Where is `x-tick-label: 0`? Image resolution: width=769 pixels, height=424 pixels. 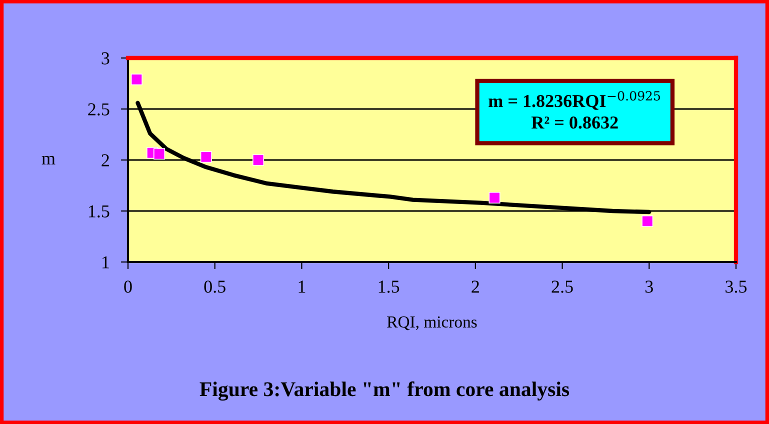 x-tick-label: 0 is located at coordinates (128, 286).